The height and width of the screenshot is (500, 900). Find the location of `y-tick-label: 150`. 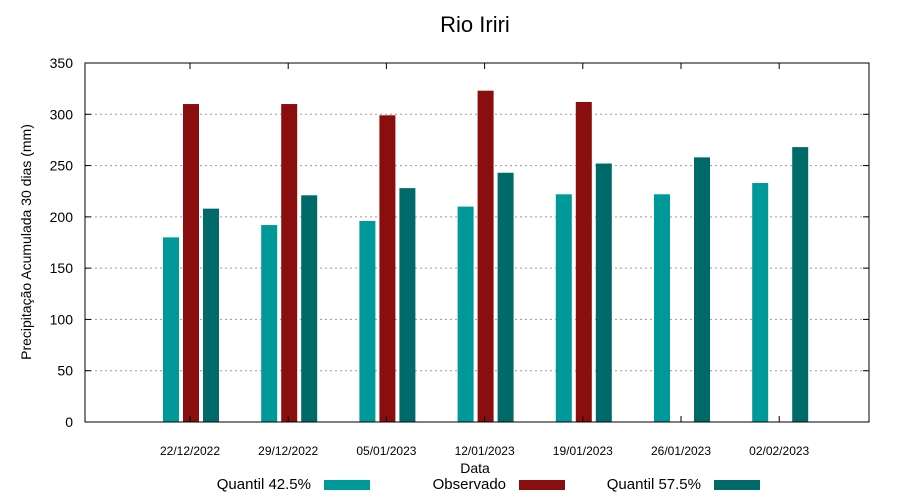

y-tick-label: 150 is located at coordinates (62, 268).